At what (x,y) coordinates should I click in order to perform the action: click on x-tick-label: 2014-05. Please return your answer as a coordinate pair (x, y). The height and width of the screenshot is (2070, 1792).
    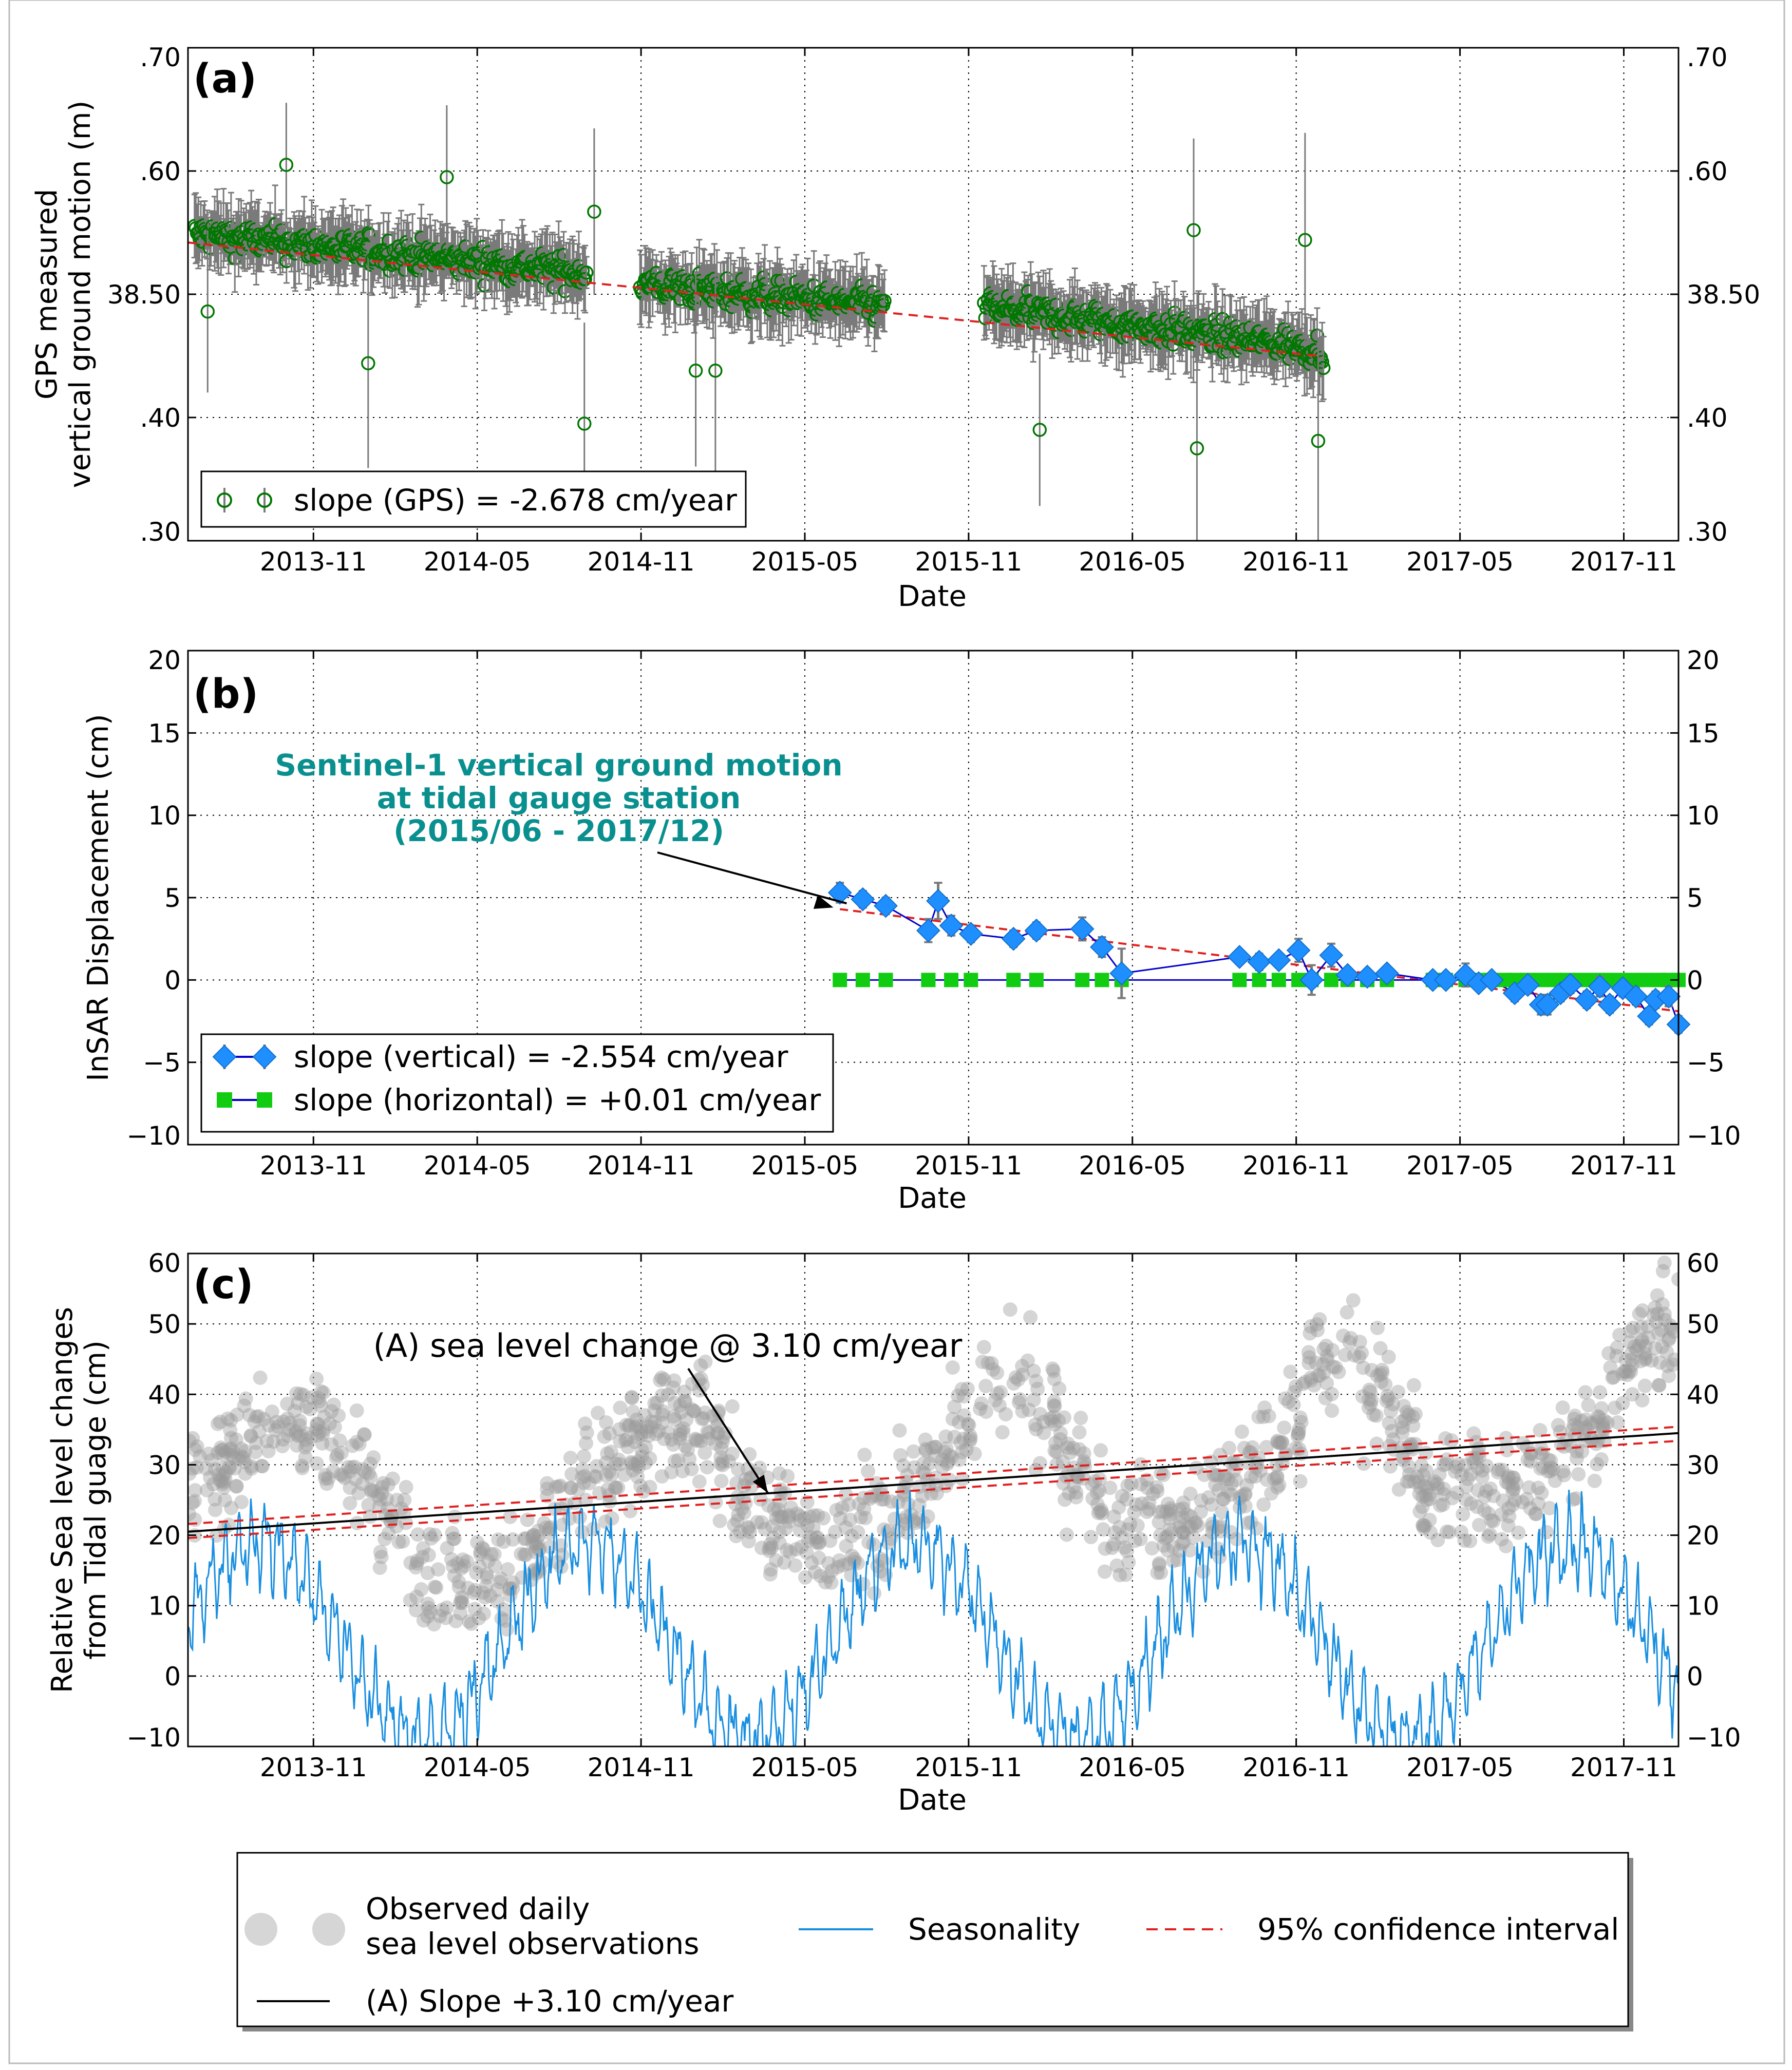
    Looking at the image, I should click on (477, 1767).